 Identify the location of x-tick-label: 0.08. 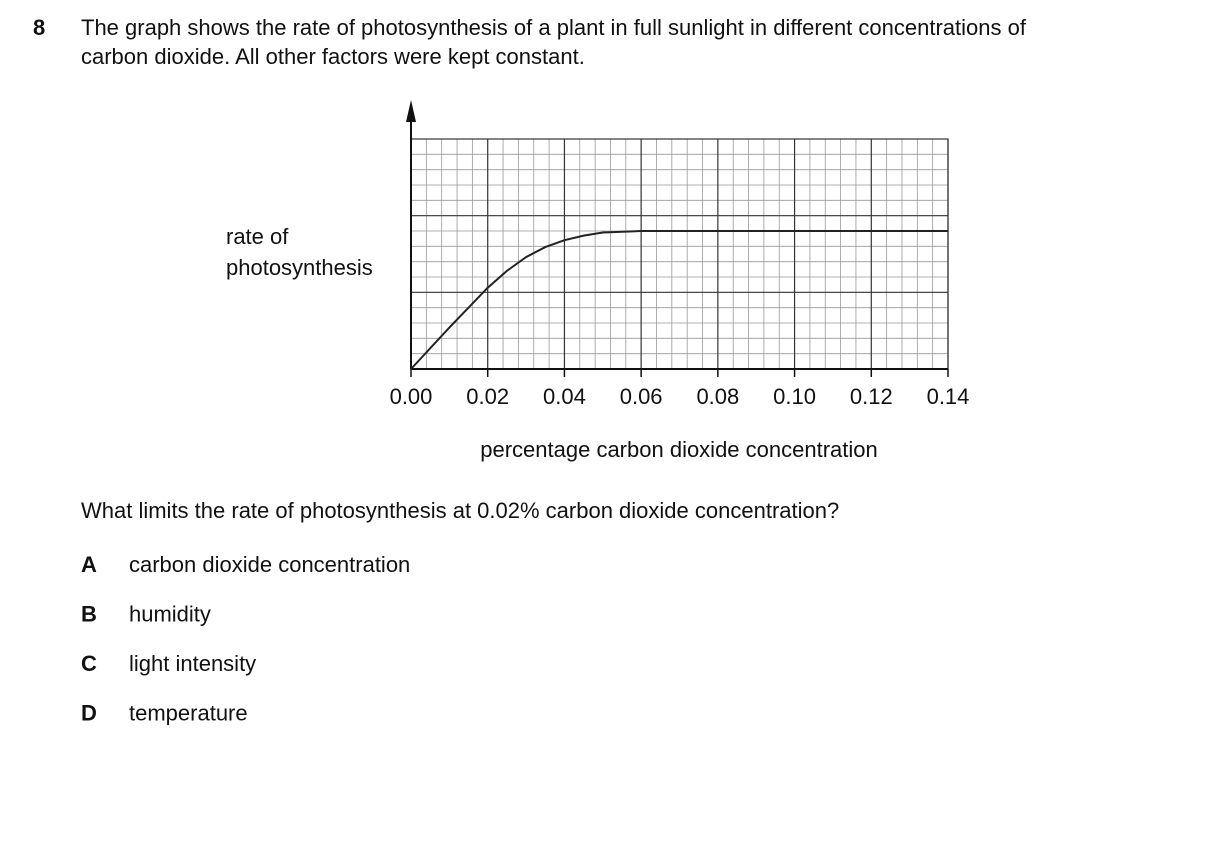
(717, 396).